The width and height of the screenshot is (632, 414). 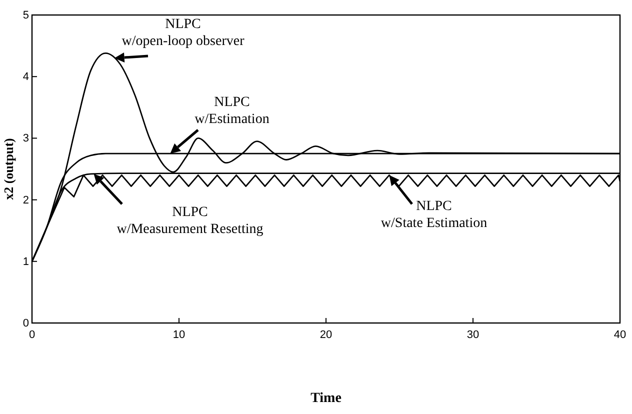 What do you see at coordinates (179, 335) in the screenshot?
I see `x-tick-label: 10` at bounding box center [179, 335].